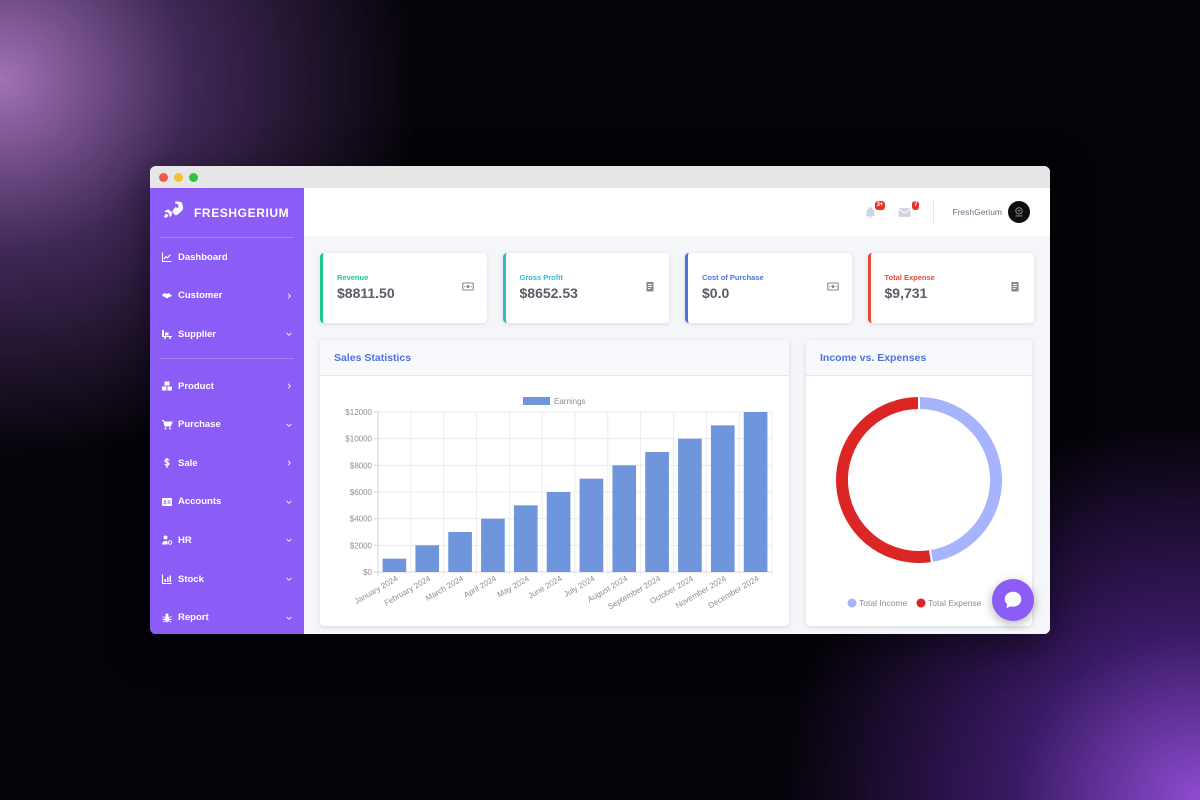 The width and height of the screenshot is (1200, 800). Describe the element at coordinates (554, 358) in the screenshot. I see `sales-panel-title: Sales Statistics` at that location.